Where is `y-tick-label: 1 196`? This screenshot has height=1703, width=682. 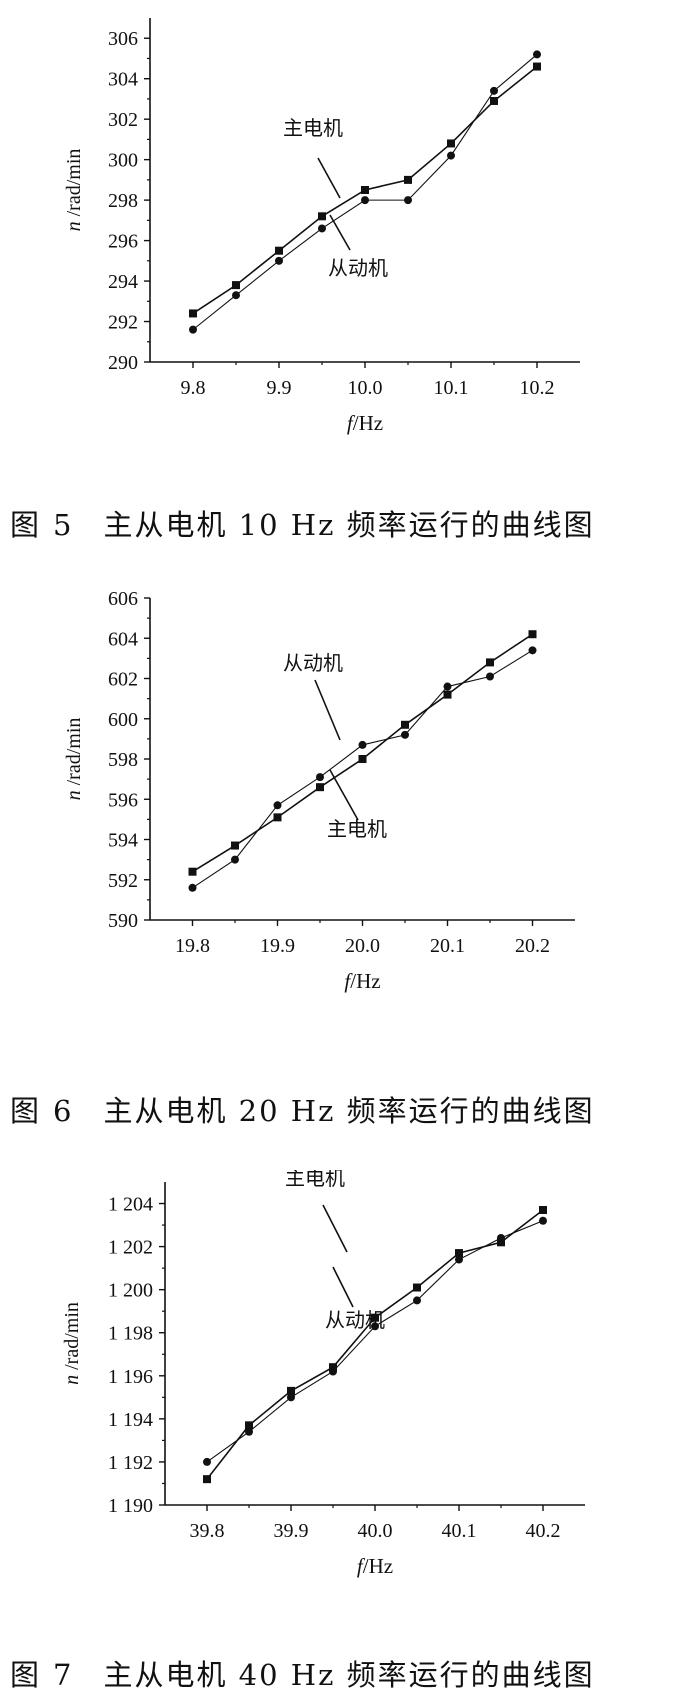 y-tick-label: 1 196 is located at coordinates (130, 1377).